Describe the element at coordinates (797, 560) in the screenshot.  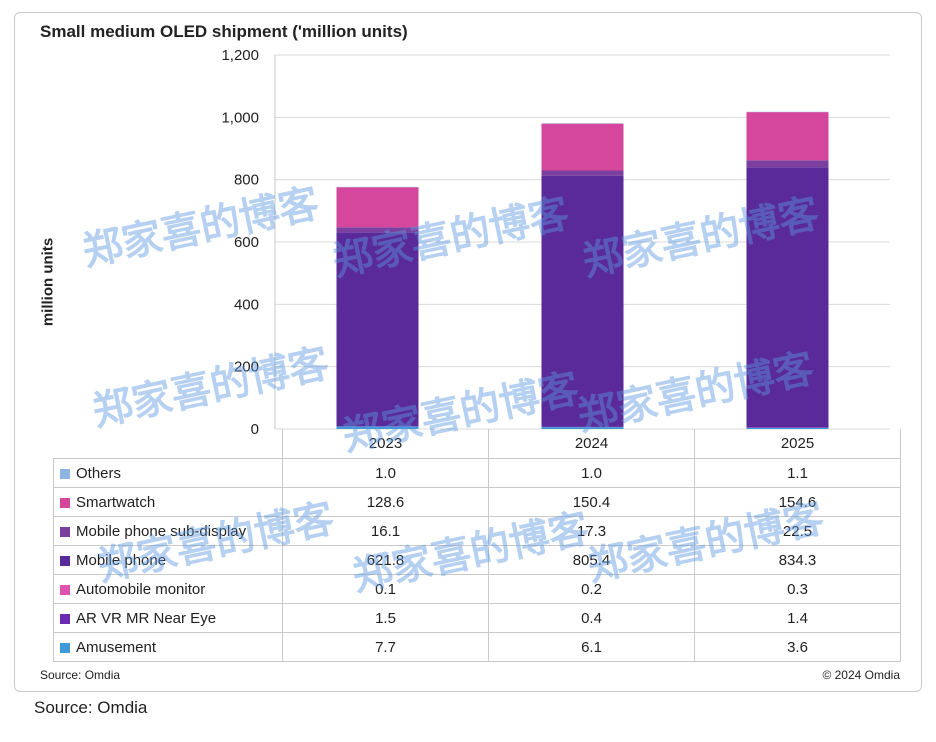
I see `data-label: 834.3` at that location.